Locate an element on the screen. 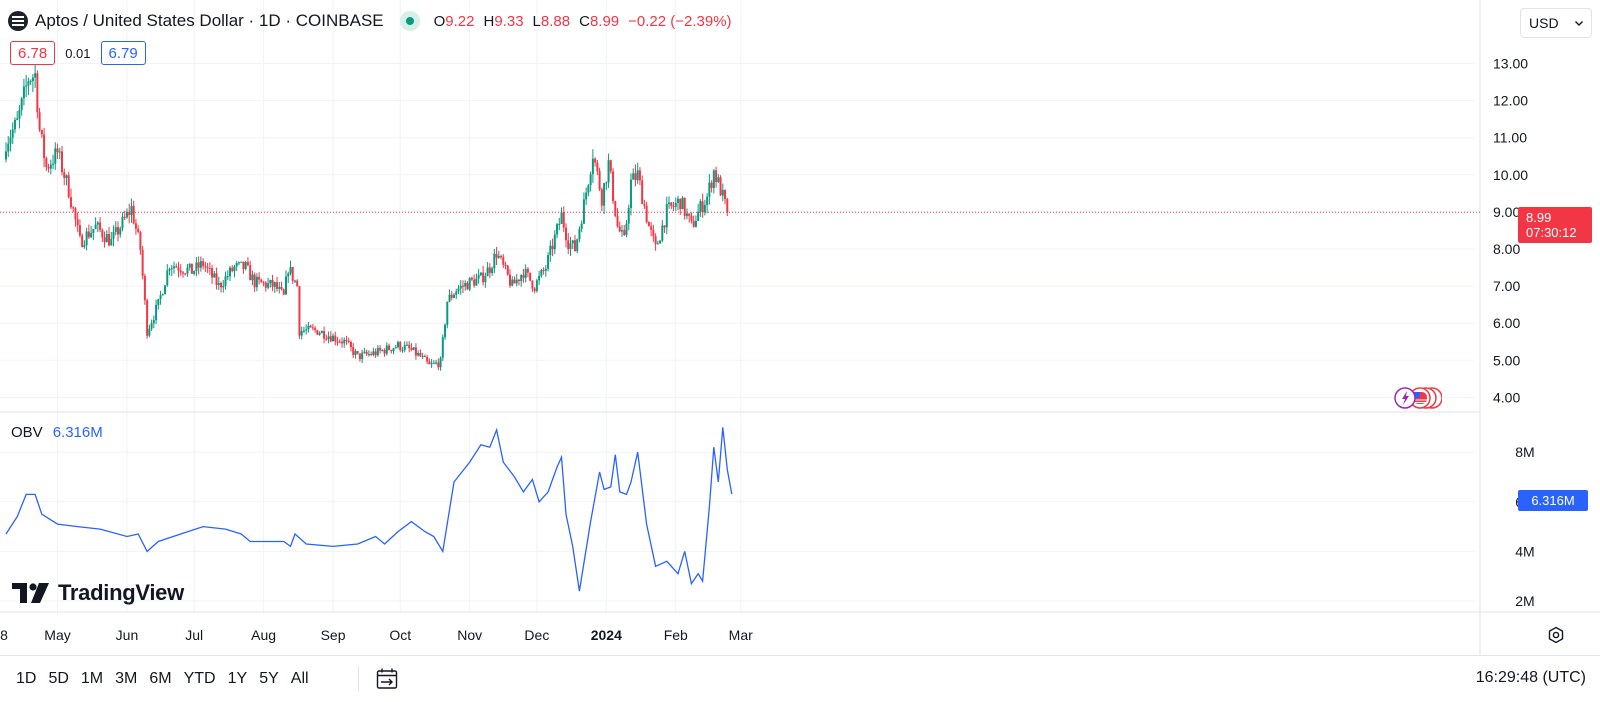  range-1y: 1Y is located at coordinates (237, 678).